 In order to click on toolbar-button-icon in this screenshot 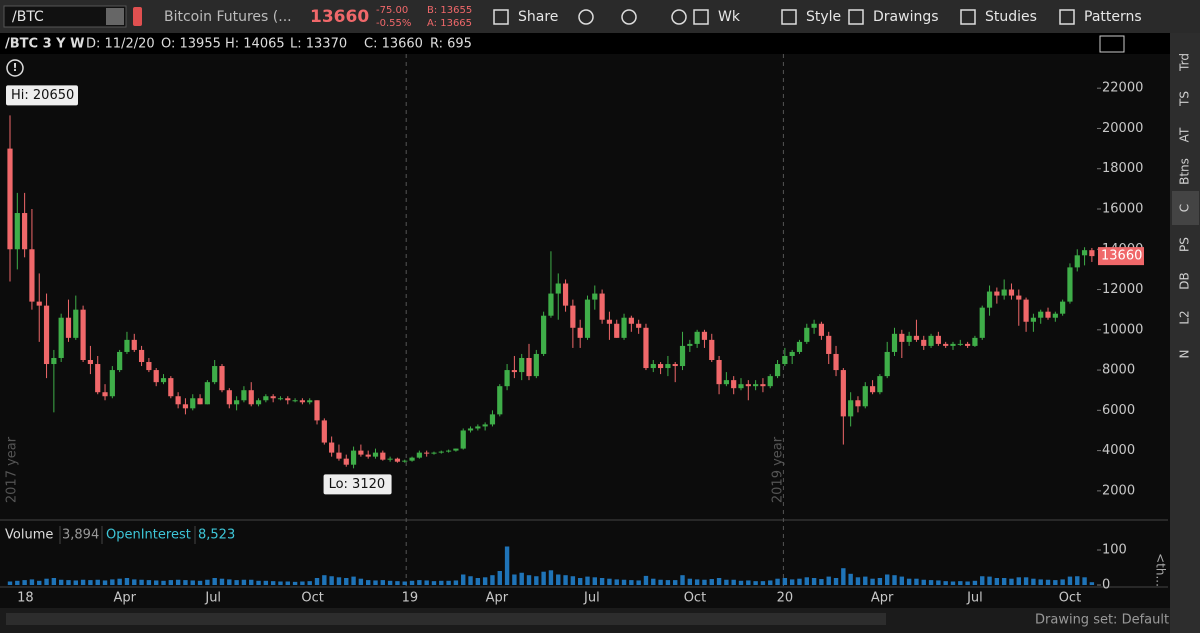, I will do `click(968, 17)`.